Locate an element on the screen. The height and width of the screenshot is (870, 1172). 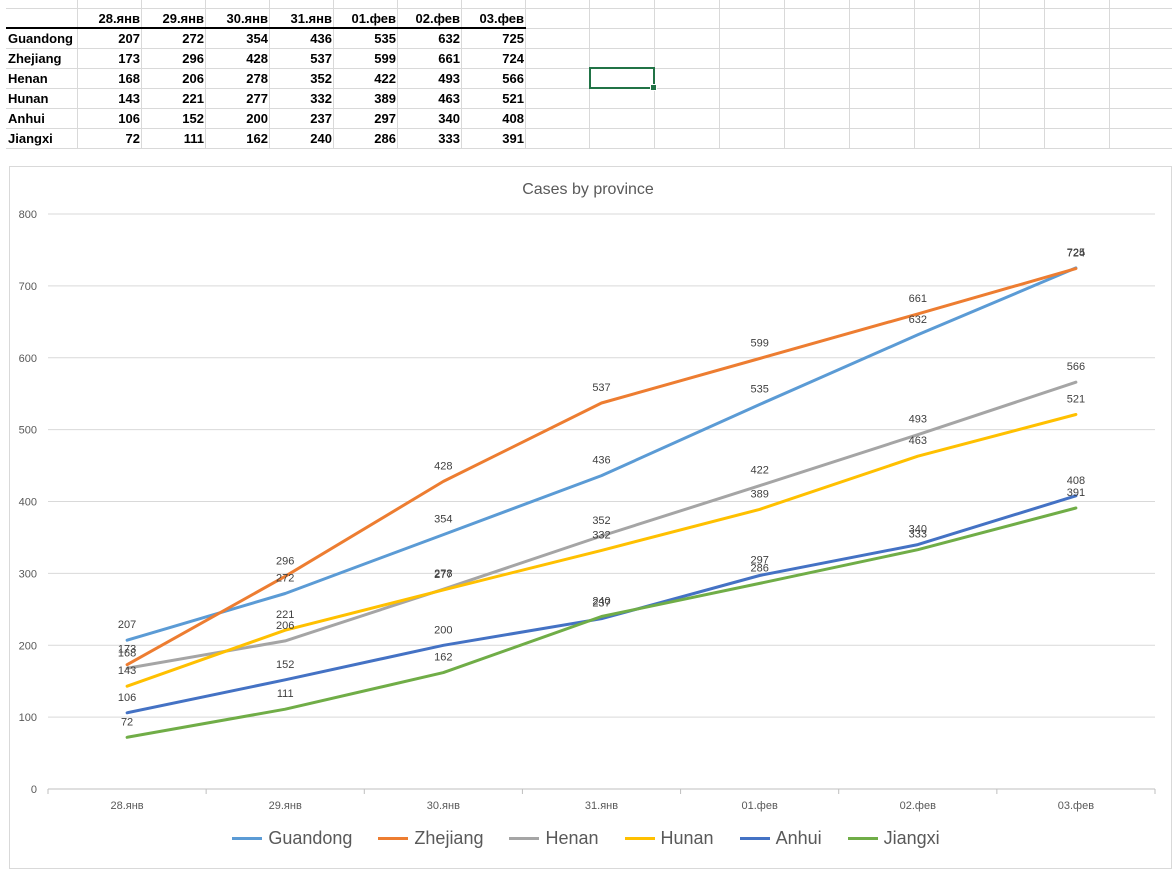
table-cell: 221 is located at coordinates (193, 98).